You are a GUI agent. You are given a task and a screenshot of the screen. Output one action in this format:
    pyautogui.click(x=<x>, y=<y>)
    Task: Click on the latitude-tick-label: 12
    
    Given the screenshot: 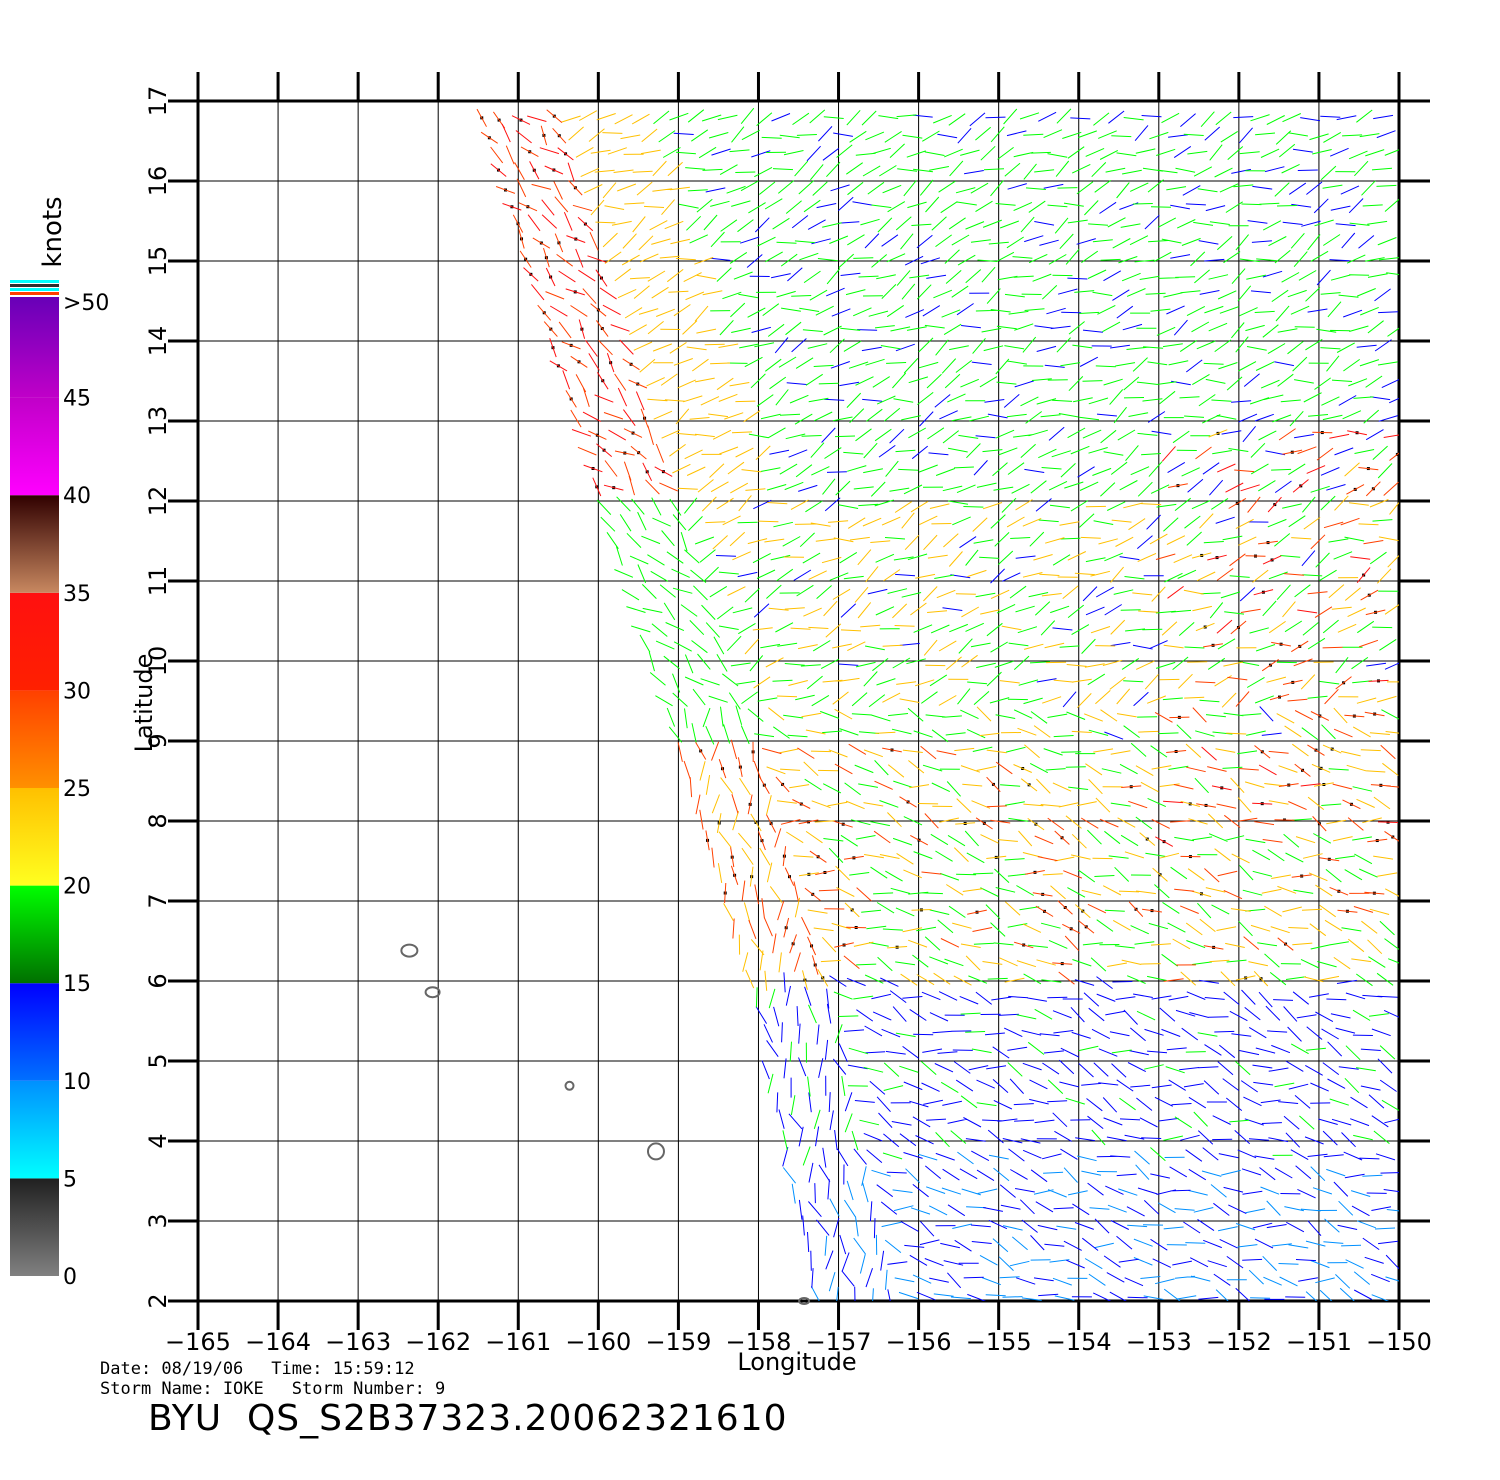 What is the action you would take?
    pyautogui.click(x=158, y=501)
    